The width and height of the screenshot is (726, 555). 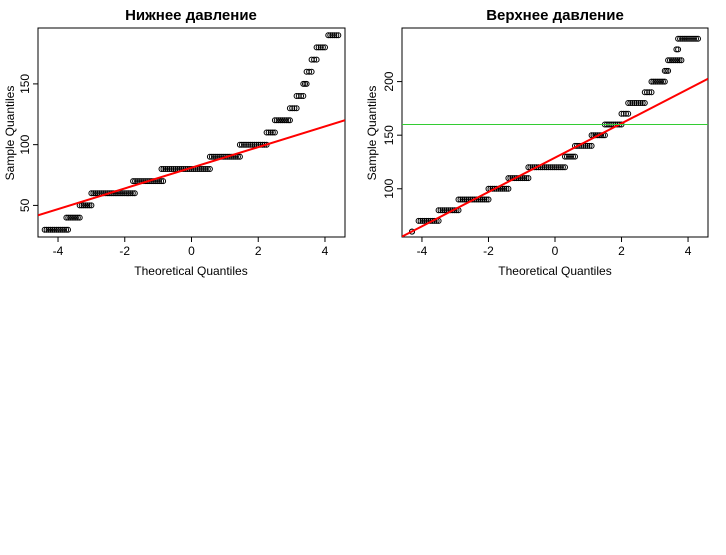 I want to click on y-tick-label: 50, so click(x=25, y=205).